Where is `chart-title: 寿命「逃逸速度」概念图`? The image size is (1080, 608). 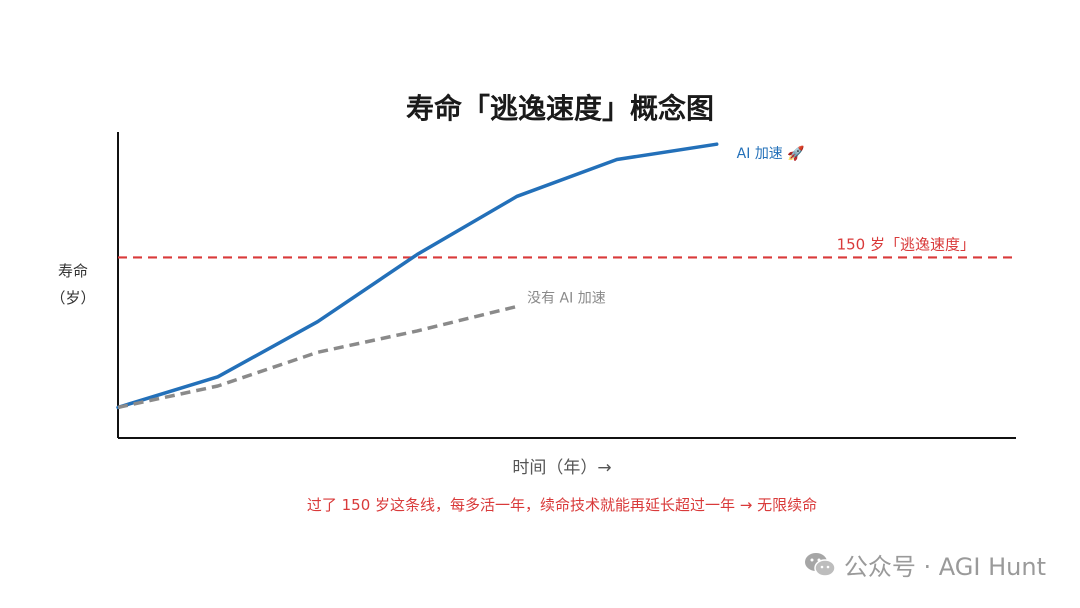 chart-title: 寿命「逃逸速度」概念图 is located at coordinates (560, 108).